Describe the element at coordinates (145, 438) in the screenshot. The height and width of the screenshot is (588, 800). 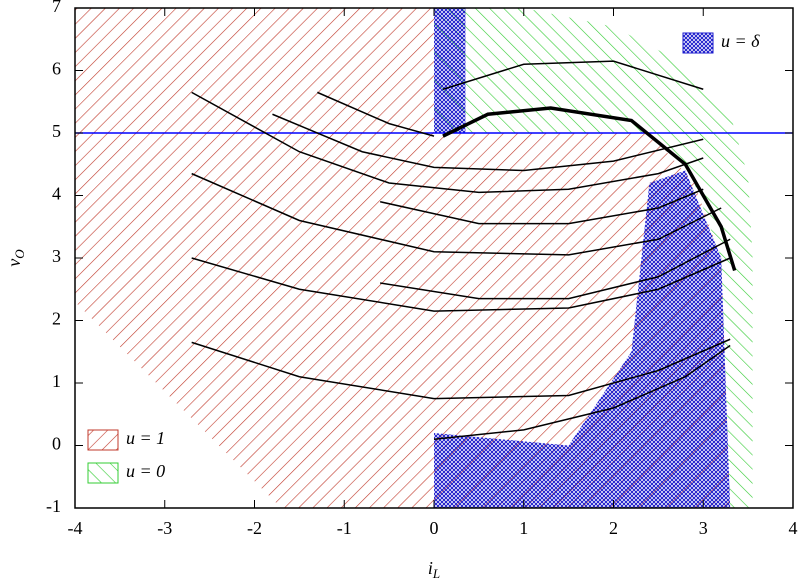
I see `legend-label: u = 1` at that location.